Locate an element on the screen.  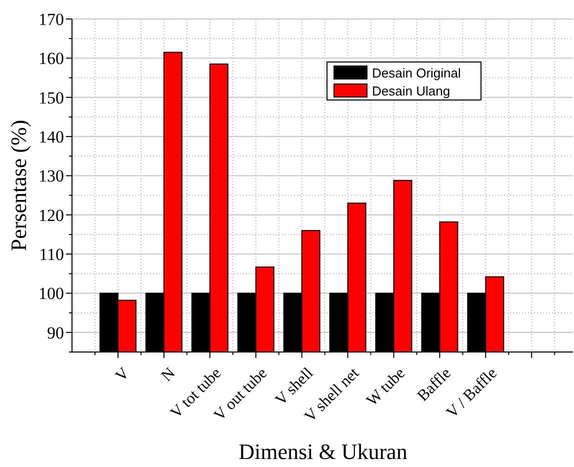
x-tick-label: N is located at coordinates (168, 374).